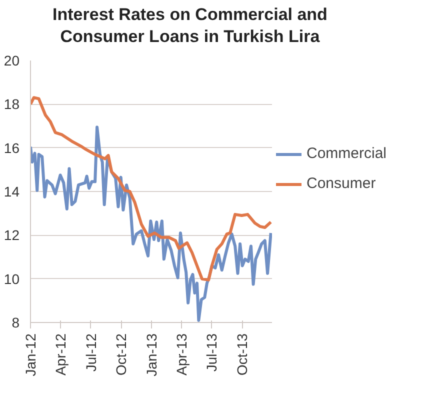 The height and width of the screenshot is (407, 441). Describe the element at coordinates (12, 60) in the screenshot. I see `y-tick-label: 20` at that location.